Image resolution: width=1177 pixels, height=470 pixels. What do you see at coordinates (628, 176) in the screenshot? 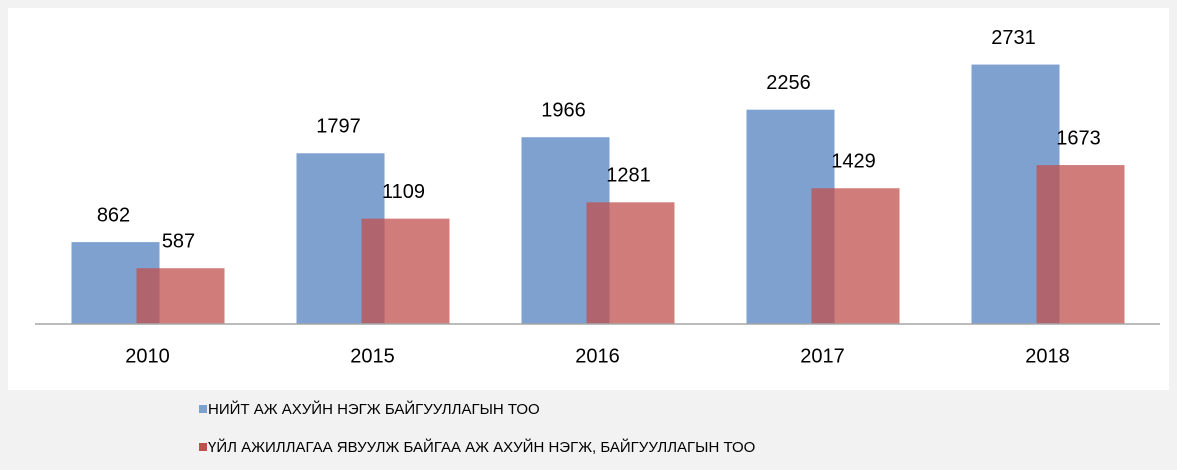
I see `value-label: 1281` at bounding box center [628, 176].